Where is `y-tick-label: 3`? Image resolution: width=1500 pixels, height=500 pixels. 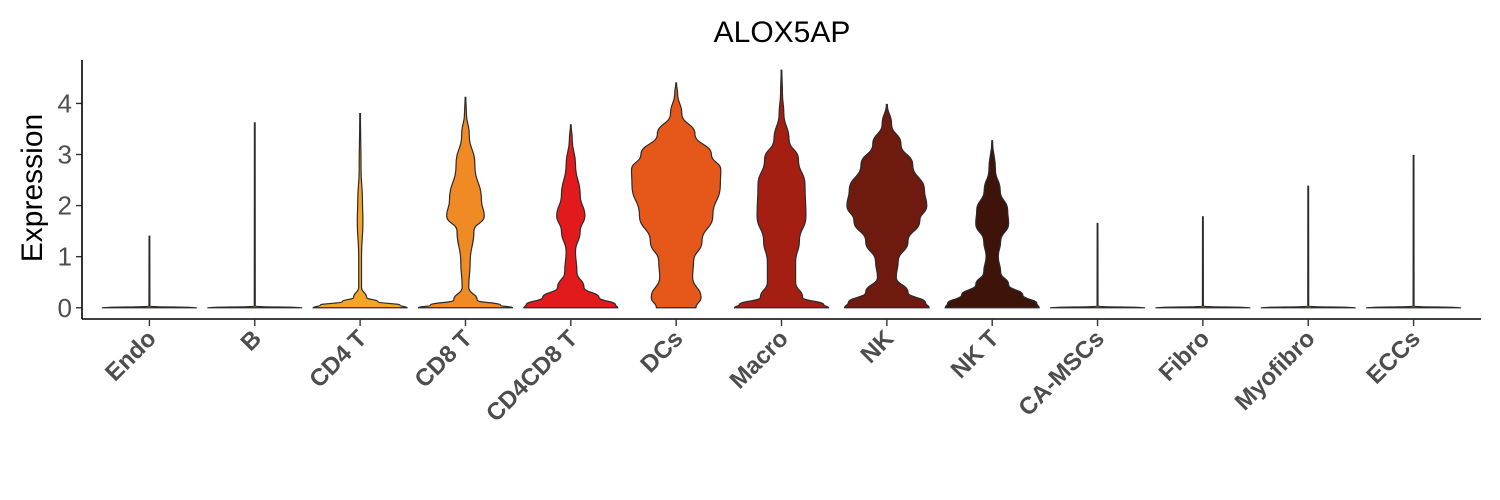
y-tick-label: 3 is located at coordinates (65, 155).